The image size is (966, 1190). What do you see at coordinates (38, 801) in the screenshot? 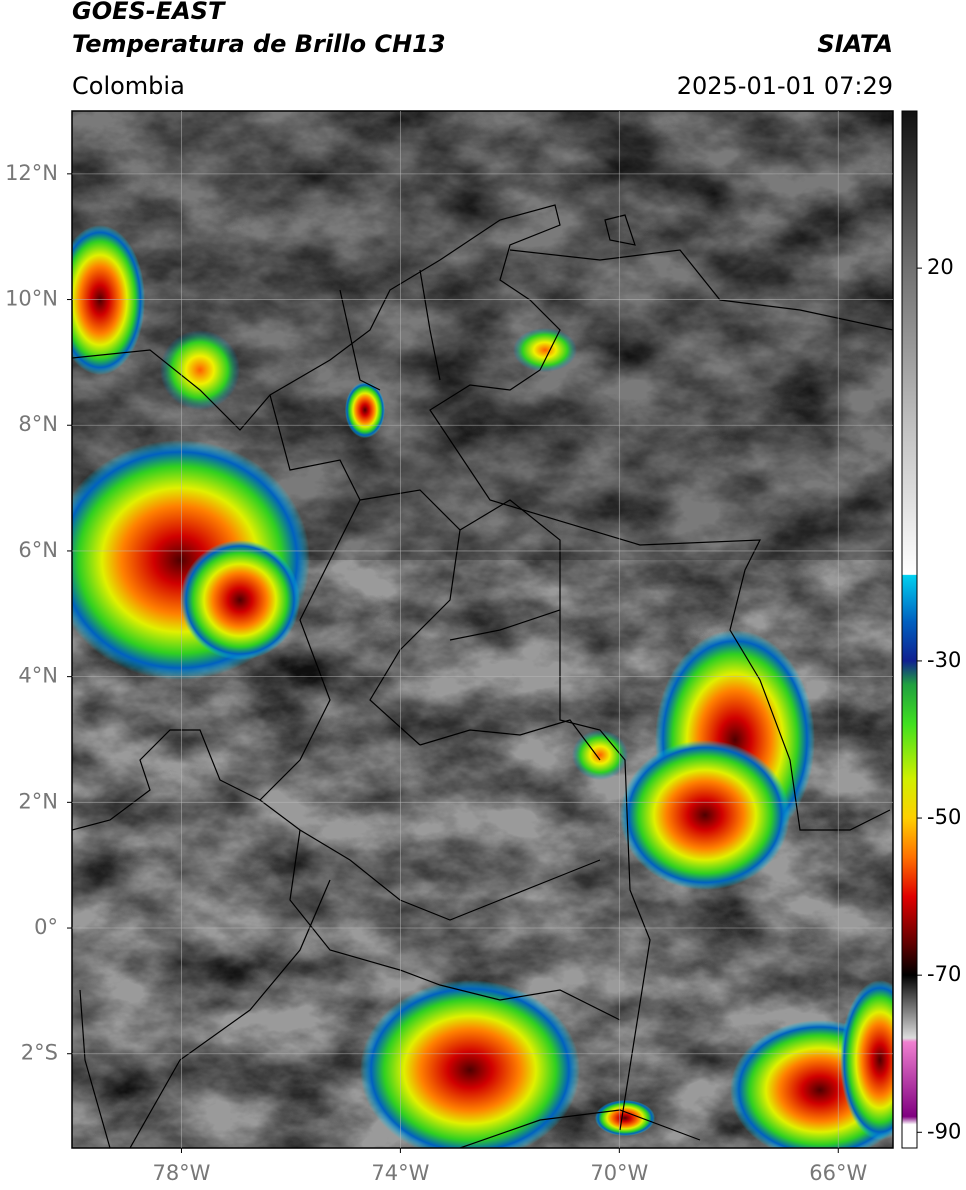
I see `y-tick-label: 2°N` at bounding box center [38, 801].